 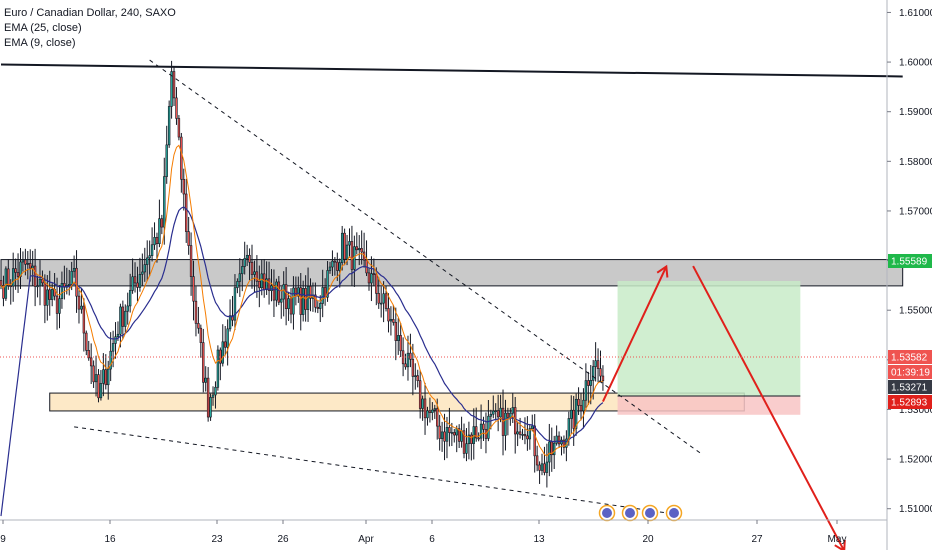 I want to click on profit-zone, so click(x=709, y=338).